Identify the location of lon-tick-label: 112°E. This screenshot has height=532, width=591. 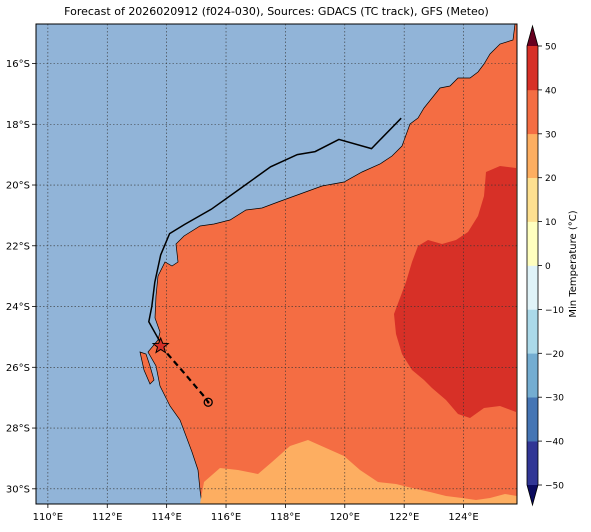
(107, 517).